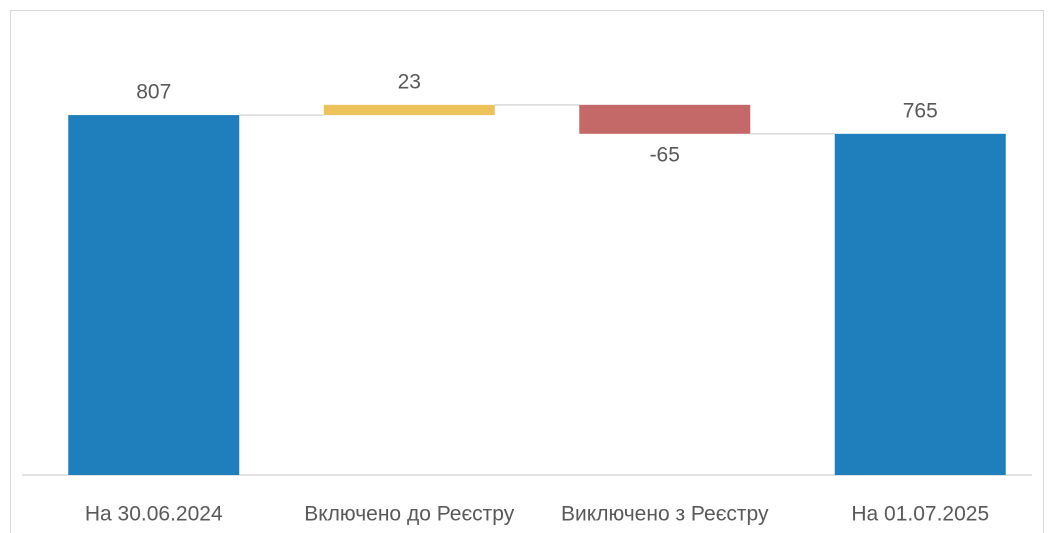 The height and width of the screenshot is (533, 1054). Describe the element at coordinates (665, 514) in the screenshot. I see `x-tick-label: Виключено з Реєстру` at that location.